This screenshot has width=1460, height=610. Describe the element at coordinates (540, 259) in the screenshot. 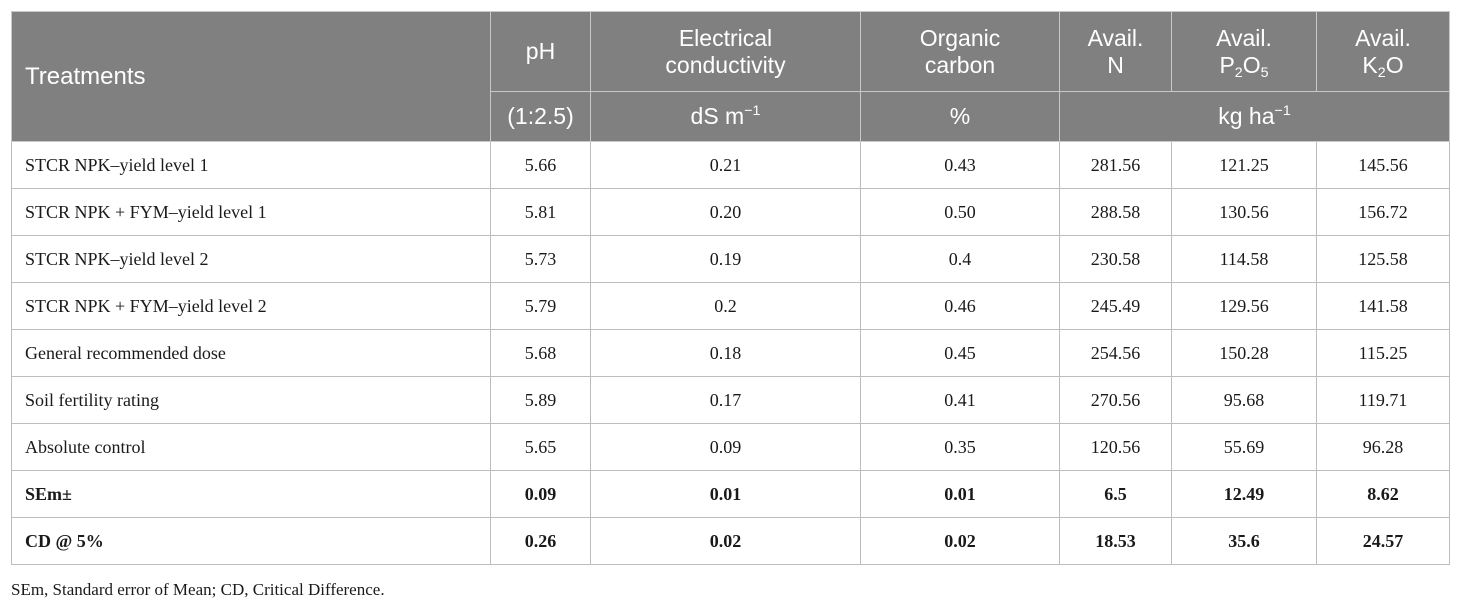

I see `cell-ph: 5.73` at that location.